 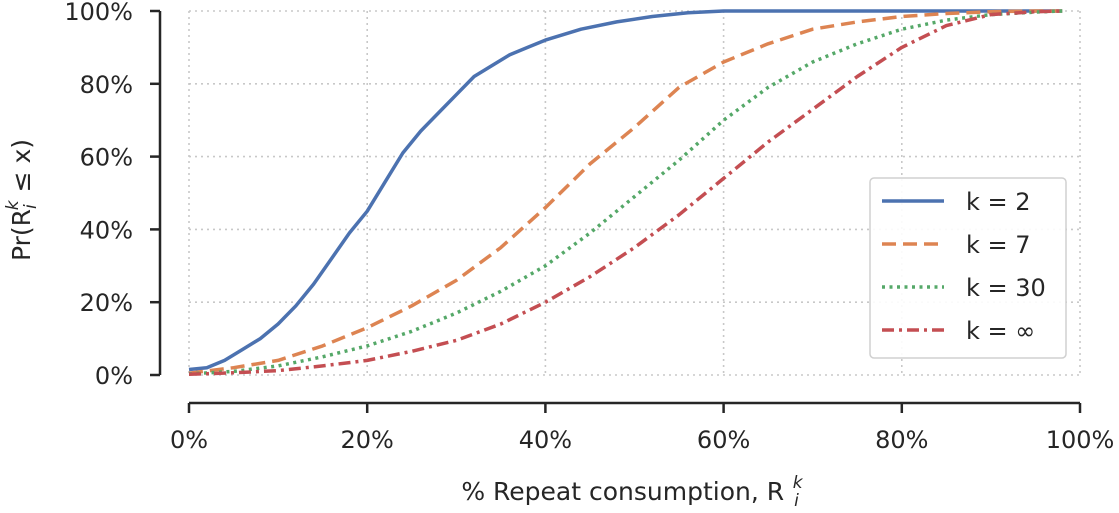 I want to click on legend-label-2: k = 30, so click(x=1006, y=288).